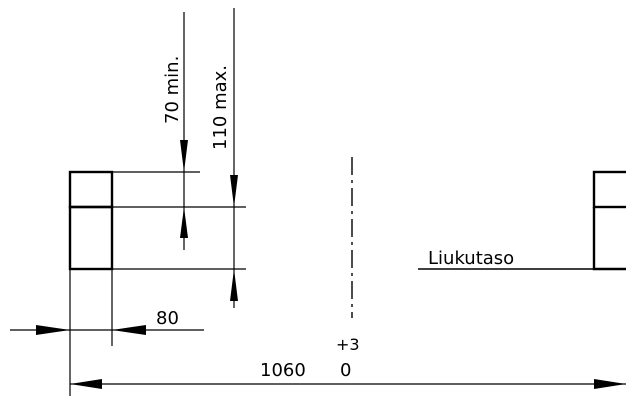  What do you see at coordinates (609, 189) in the screenshot?
I see `right-hatched-section` at bounding box center [609, 189].